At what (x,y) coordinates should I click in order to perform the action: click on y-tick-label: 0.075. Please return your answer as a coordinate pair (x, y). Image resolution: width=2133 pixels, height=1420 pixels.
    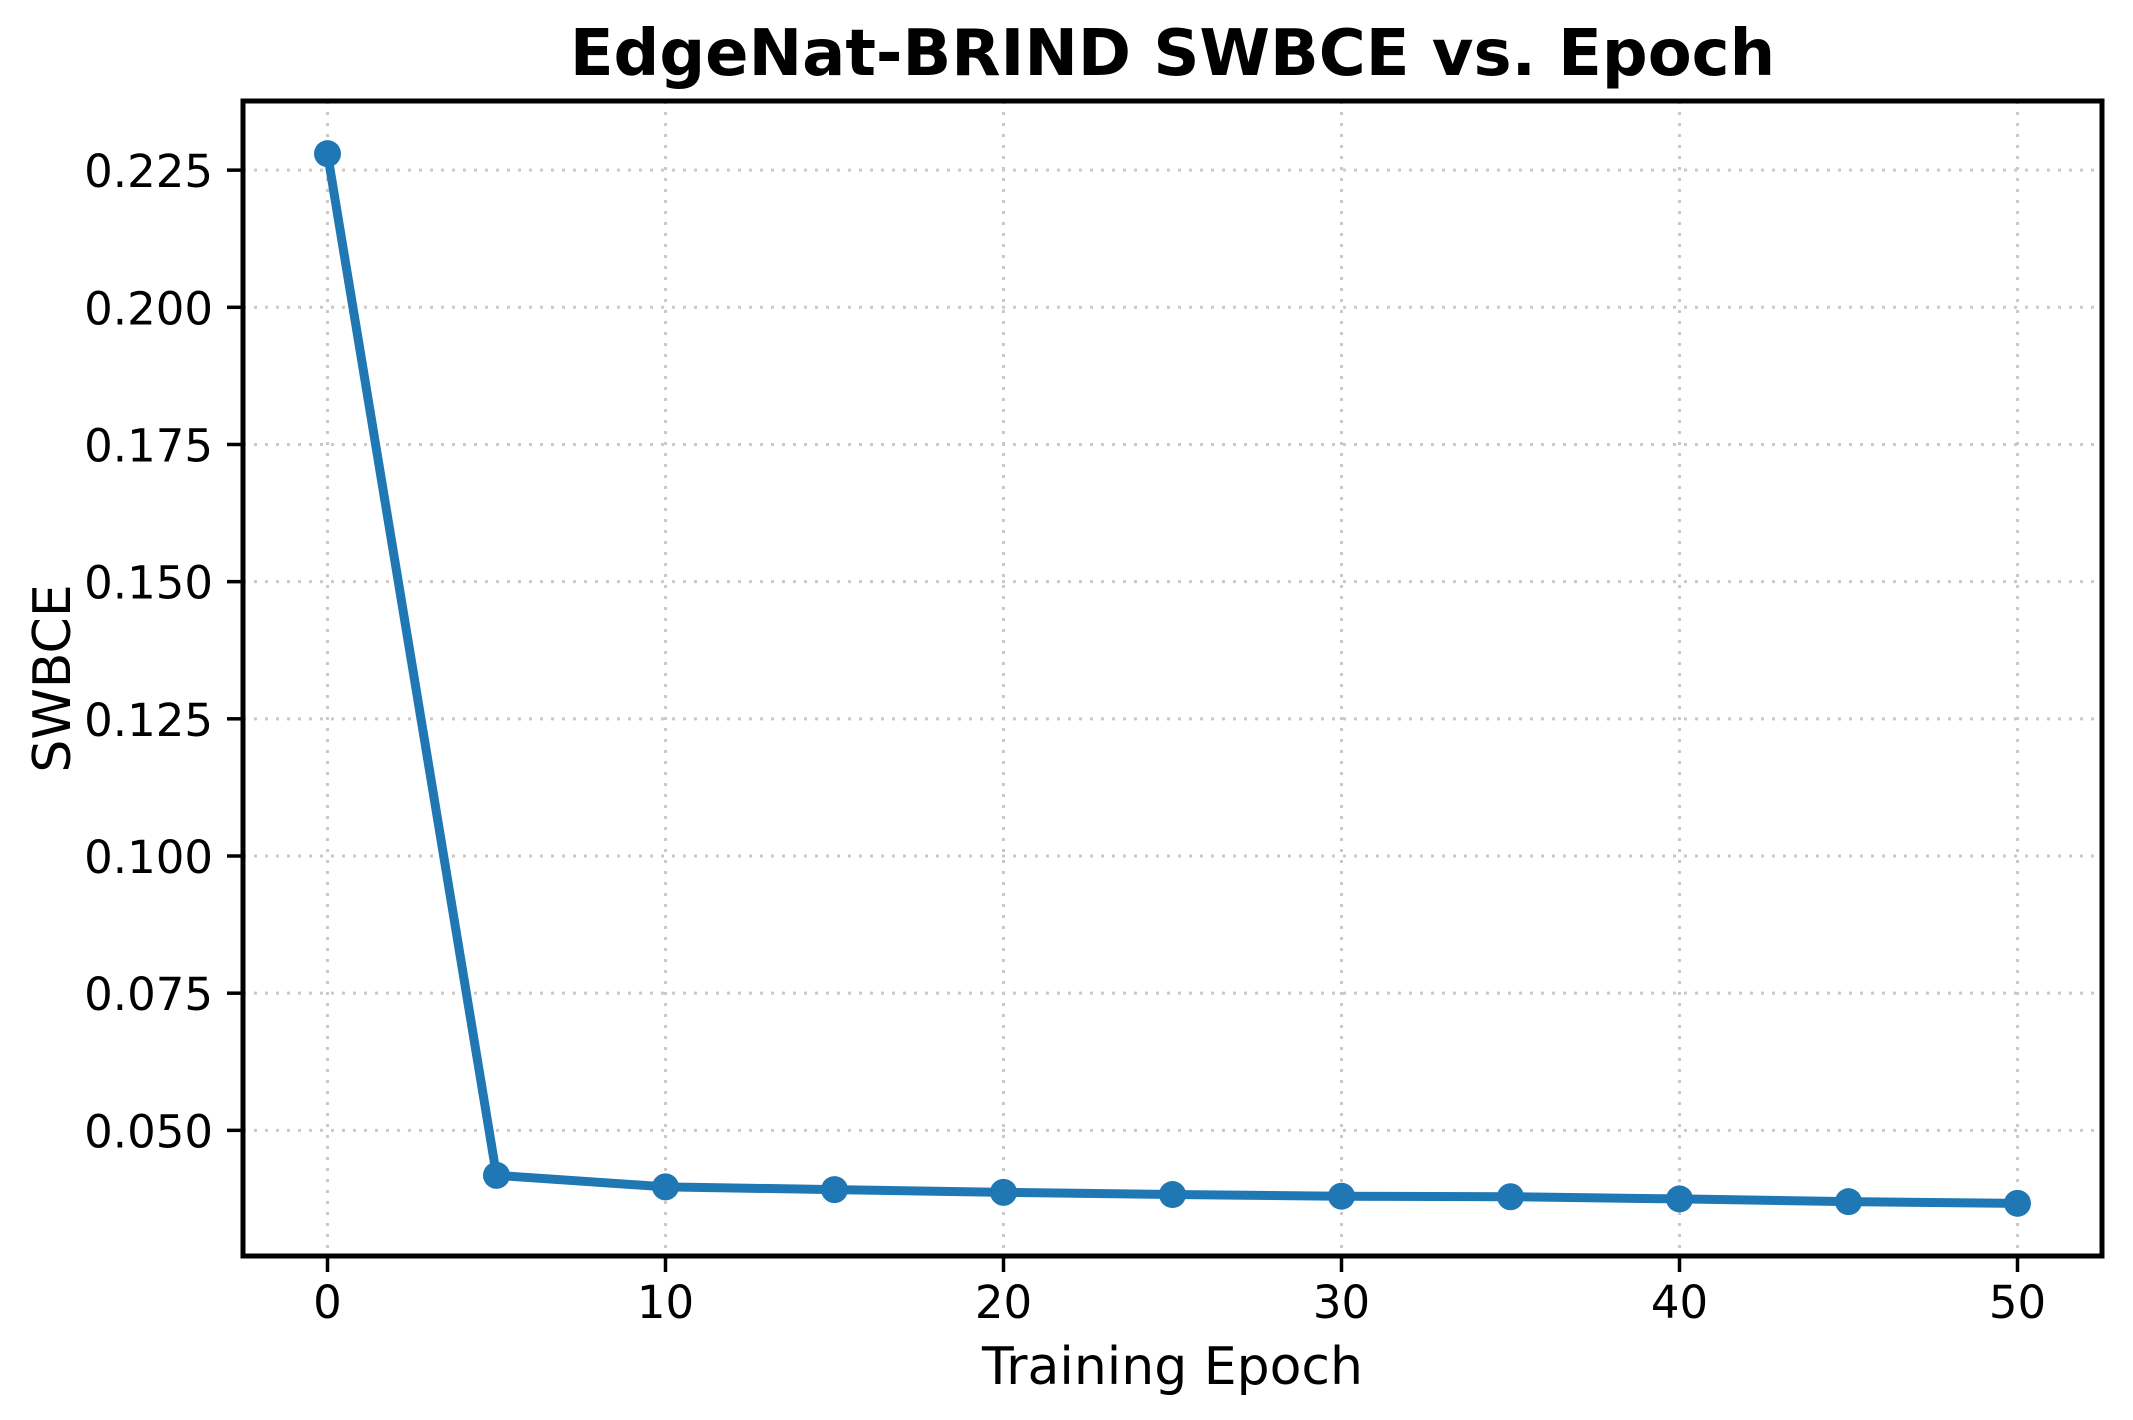
    Looking at the image, I should click on (148, 994).